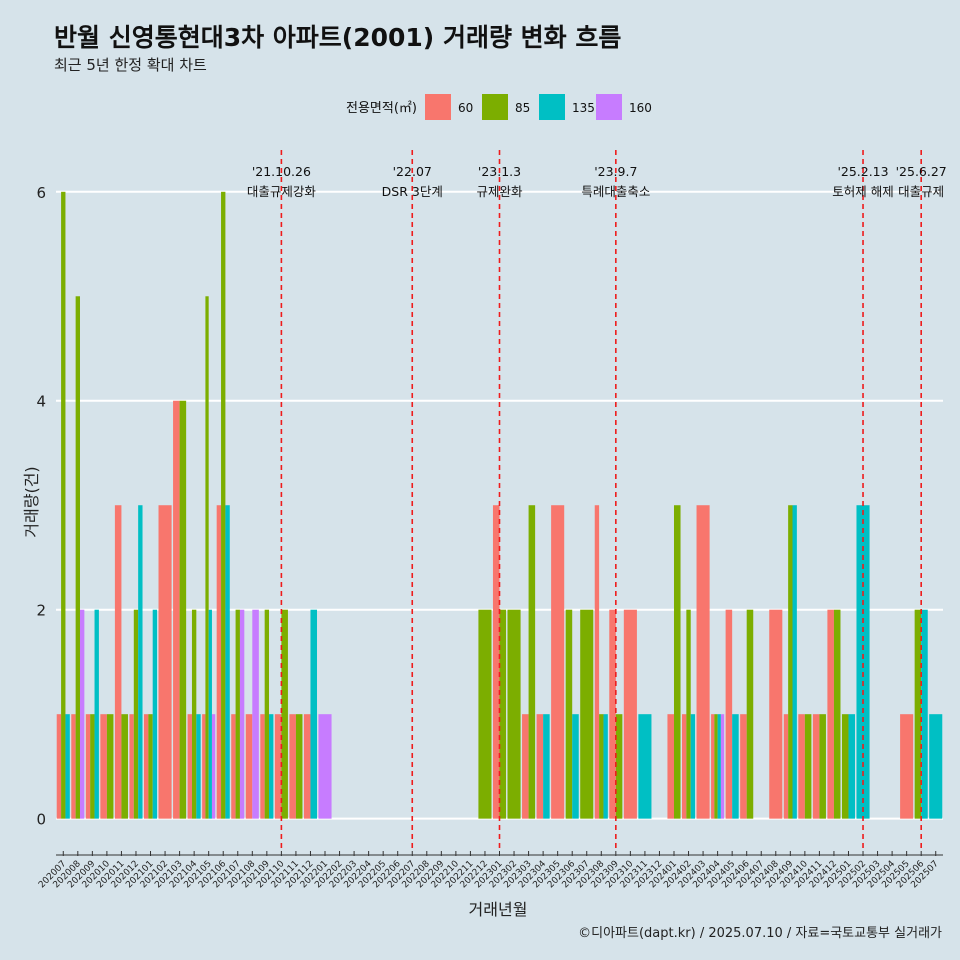 The width and height of the screenshot is (960, 960). Describe the element at coordinates (31, 502) in the screenshot. I see `y-axis-label: 거래량(건)` at that location.